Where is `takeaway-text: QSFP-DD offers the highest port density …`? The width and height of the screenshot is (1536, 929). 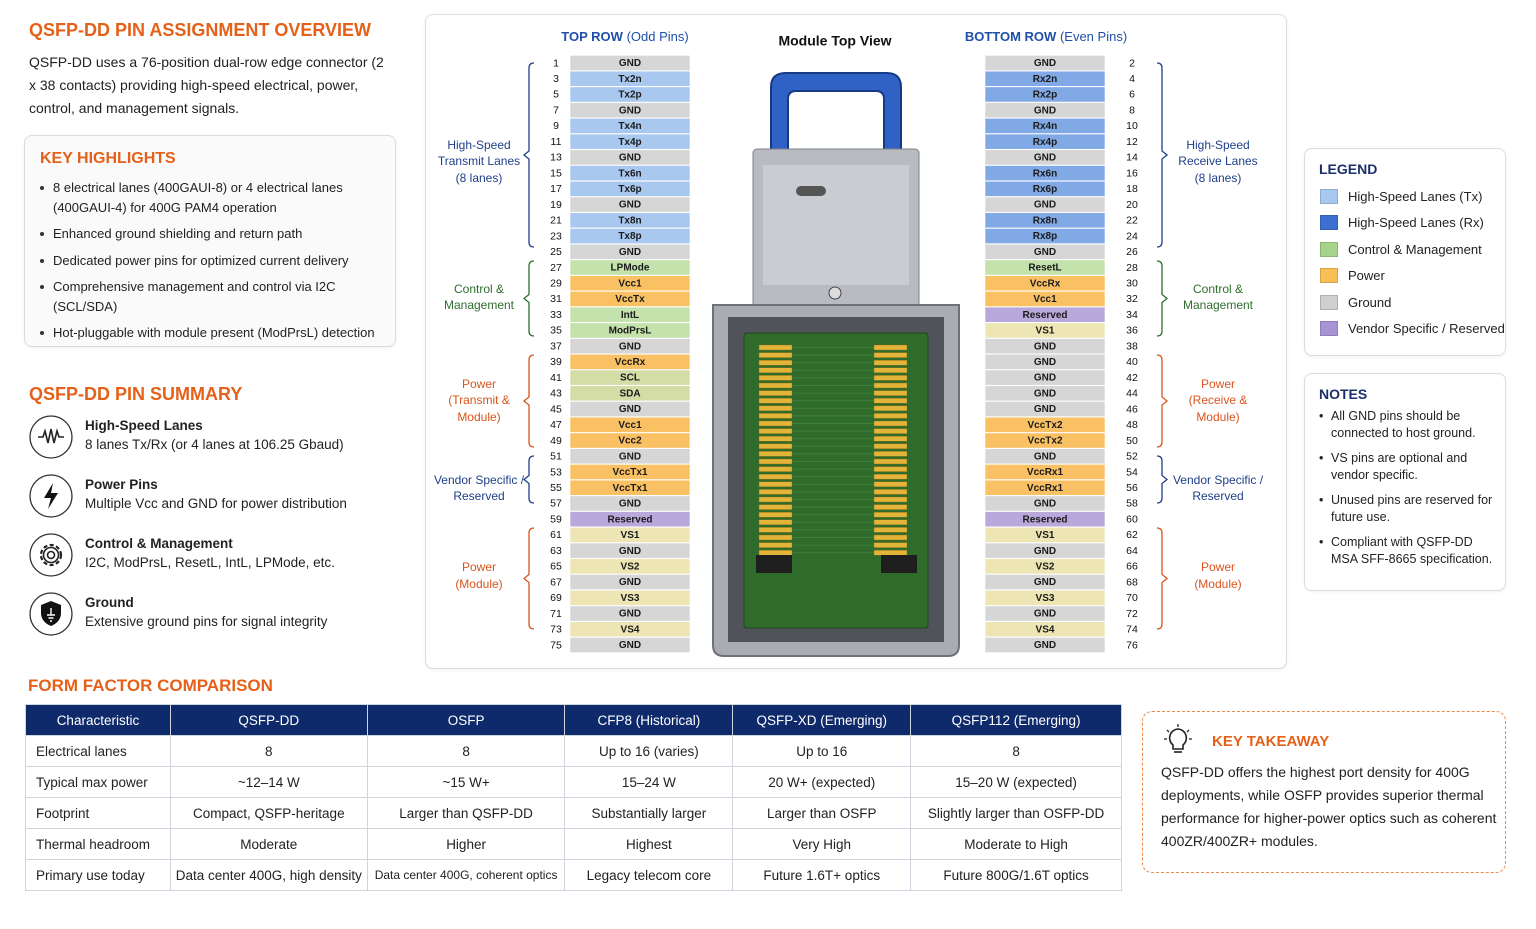 takeaway-text: QSFP-DD offers the highest port density … is located at coordinates (1329, 806).